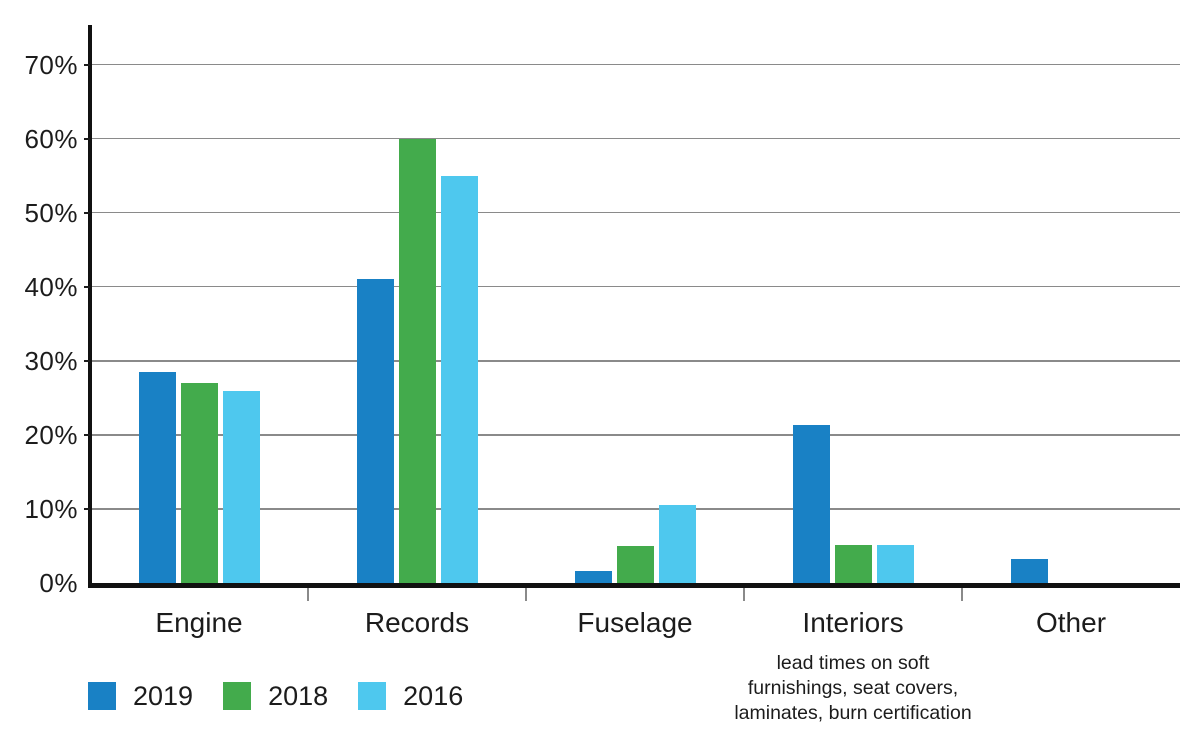  I want to click on bar-interiors-2016, so click(895, 563).